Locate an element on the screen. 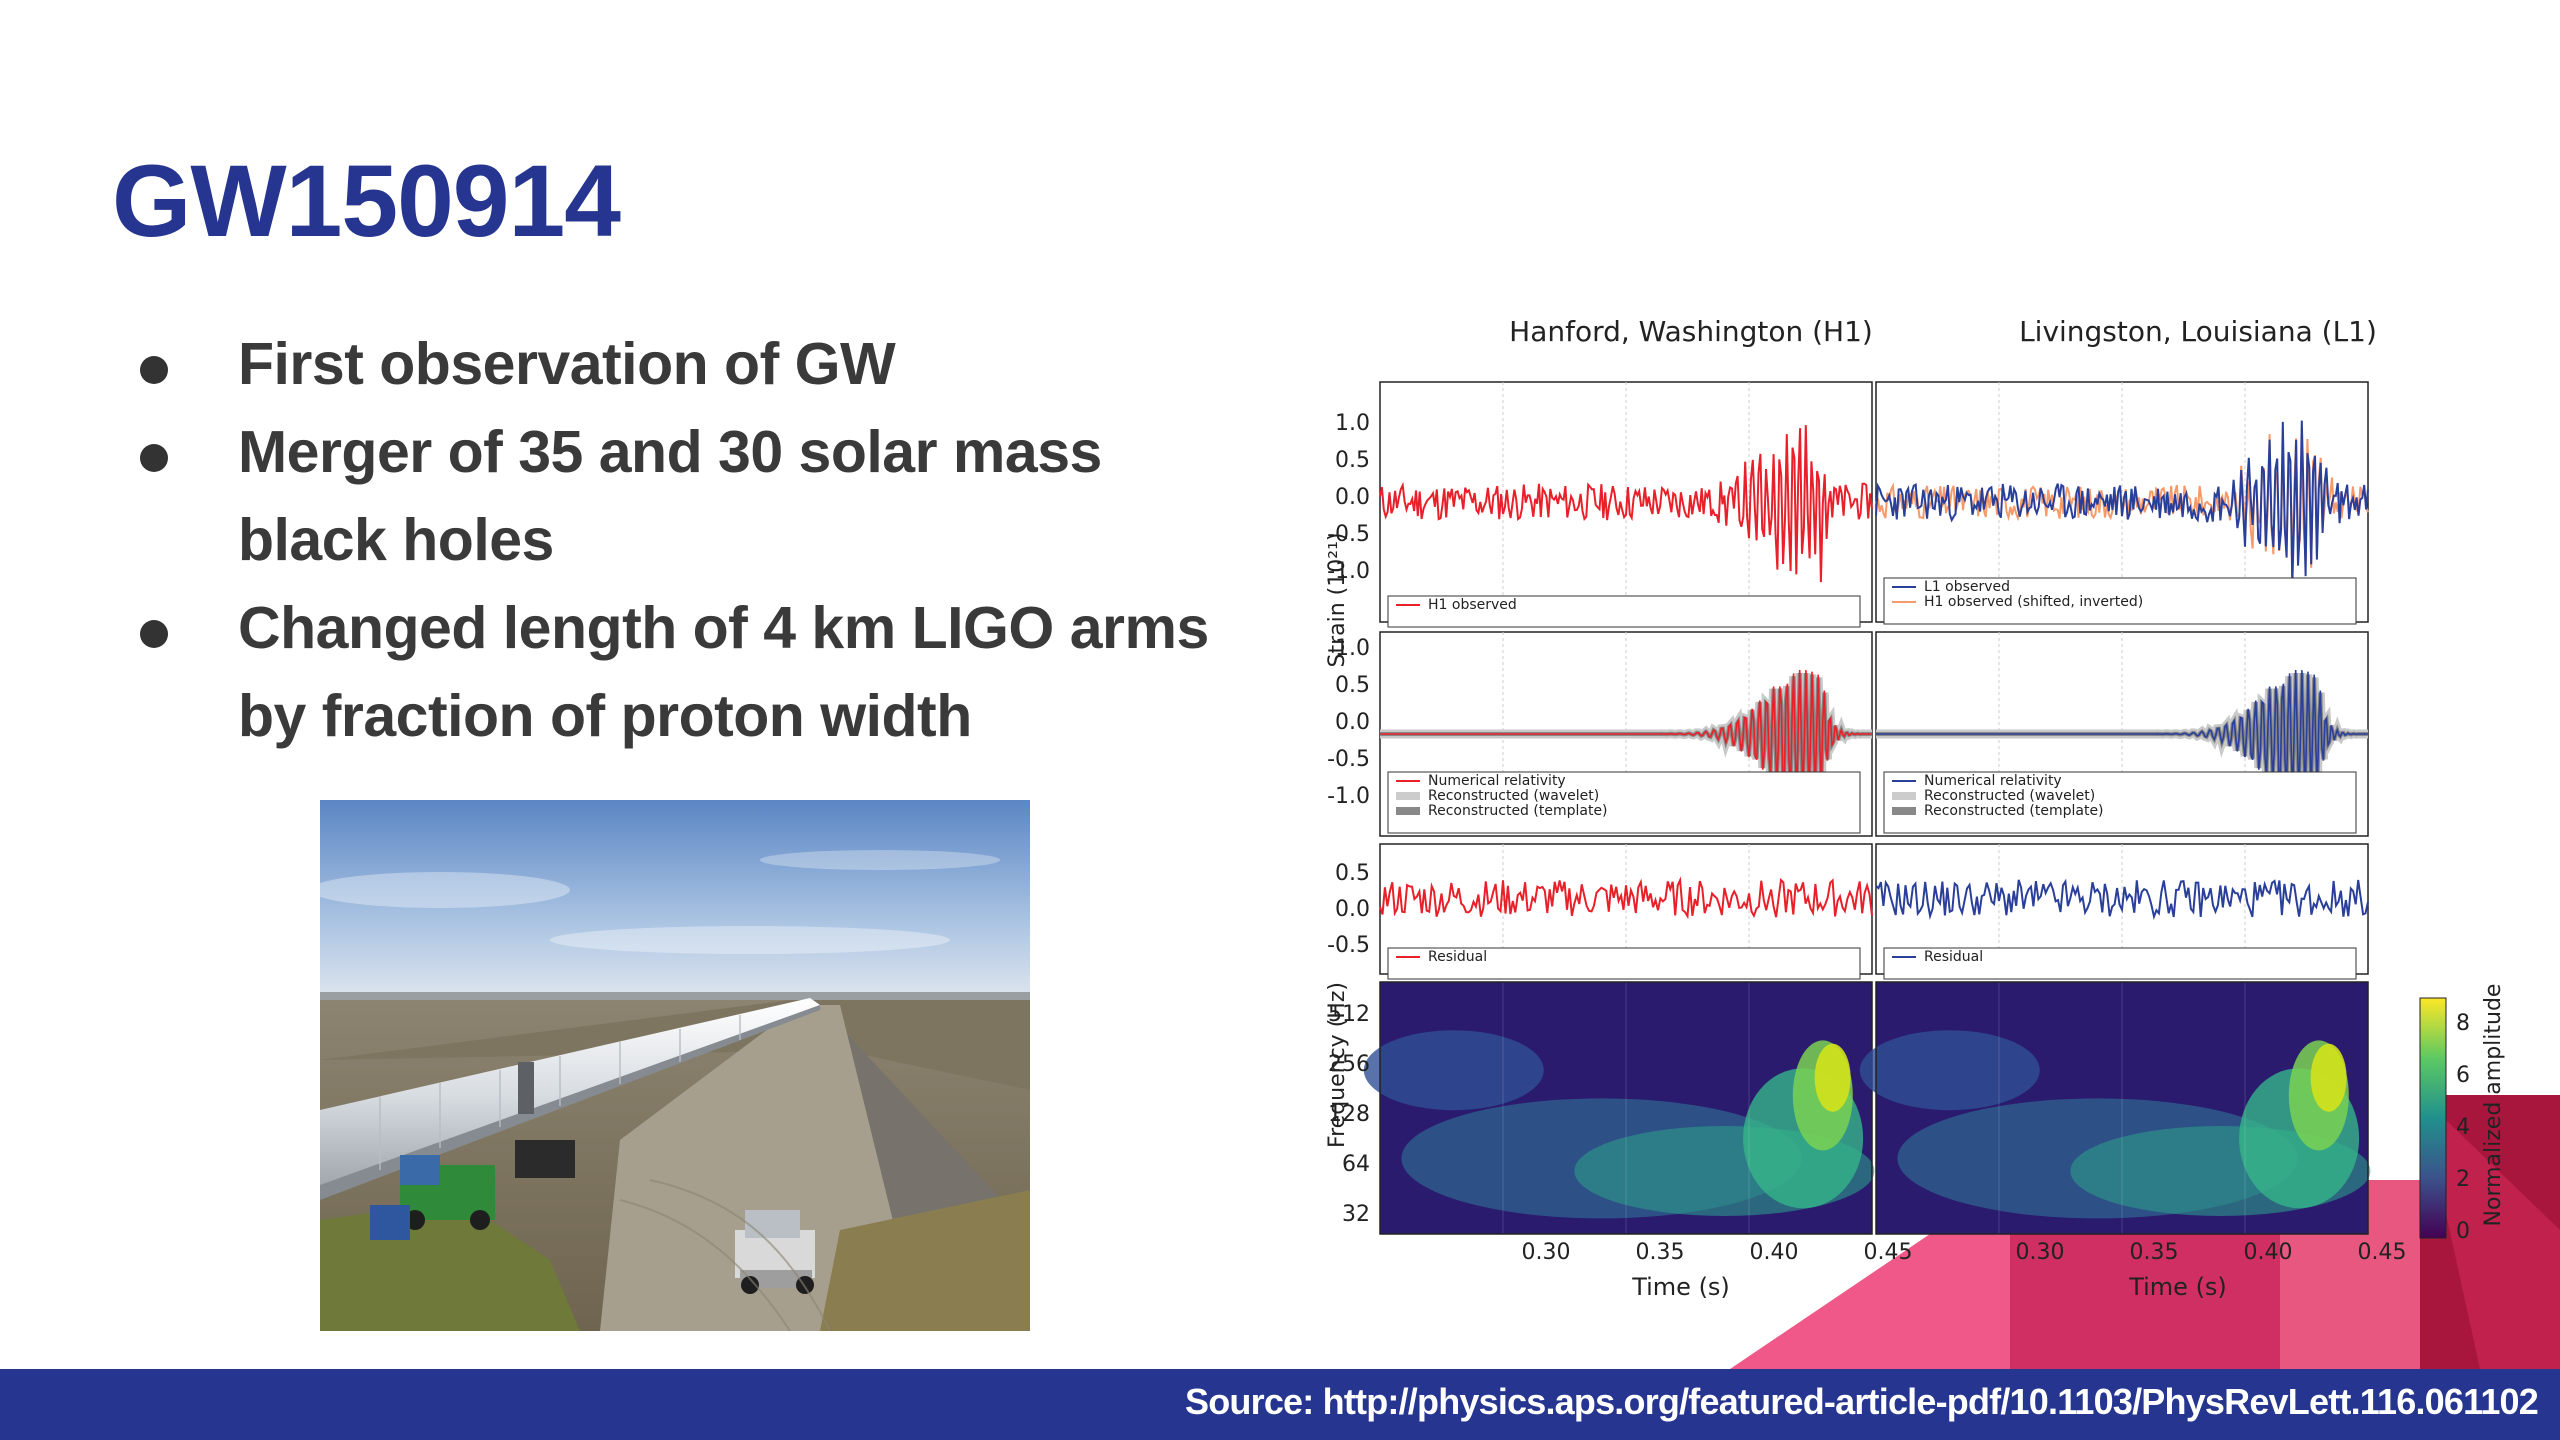 The height and width of the screenshot is (1440, 2560). time-xticks-l1: 0.30 0.35 0.40 0.45 is located at coordinates (2211, 1252).